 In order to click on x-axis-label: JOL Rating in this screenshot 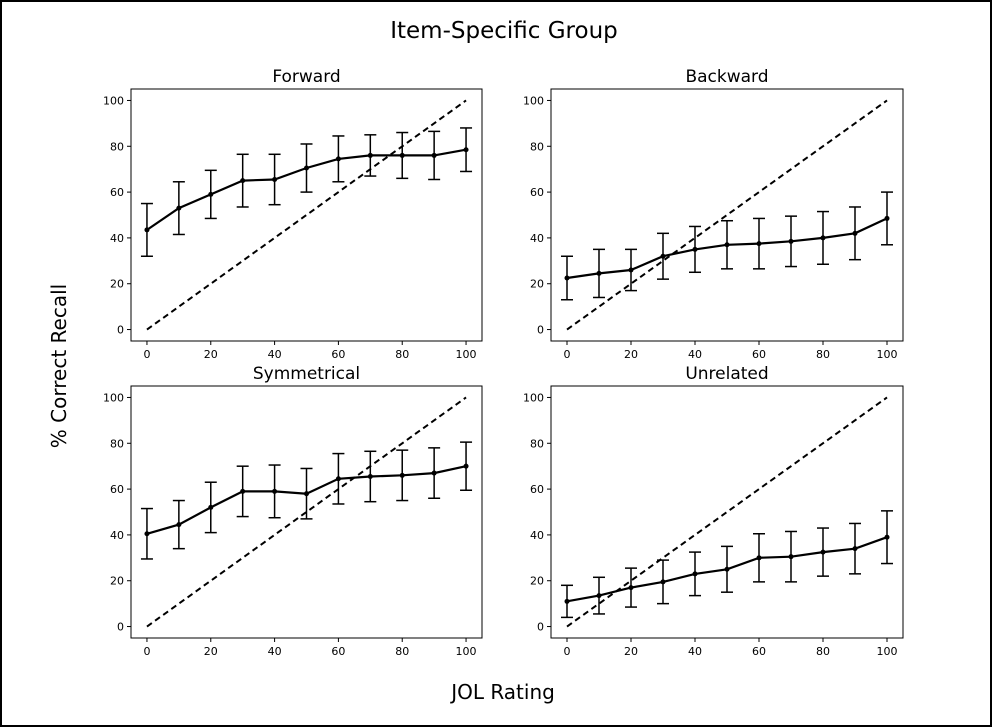, I will do `click(502, 692)`.